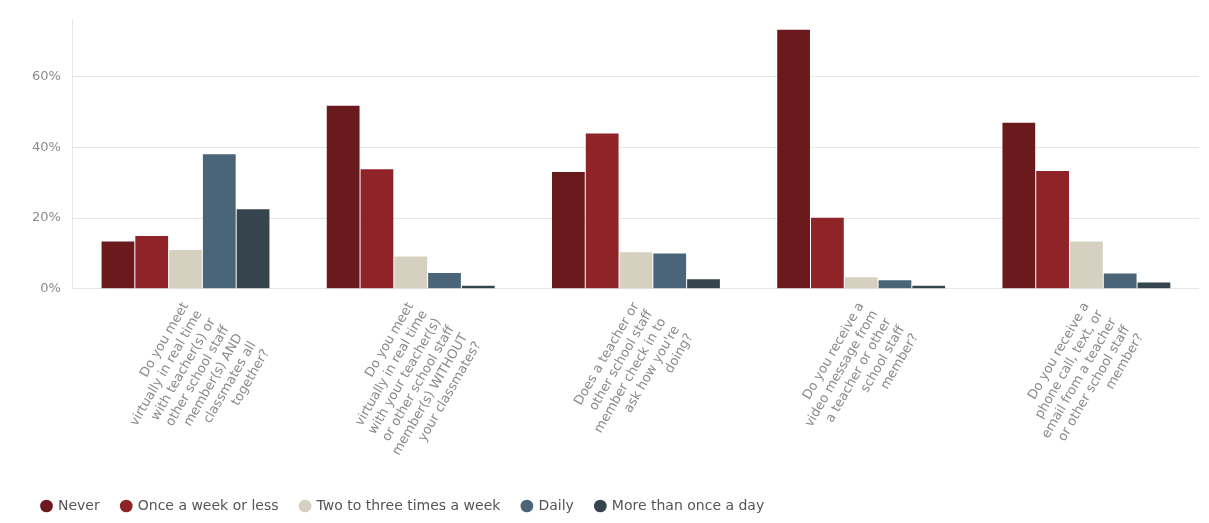 This screenshot has width=1209, height=523. What do you see at coordinates (46, 146) in the screenshot?
I see `y-tick-label: 40%` at bounding box center [46, 146].